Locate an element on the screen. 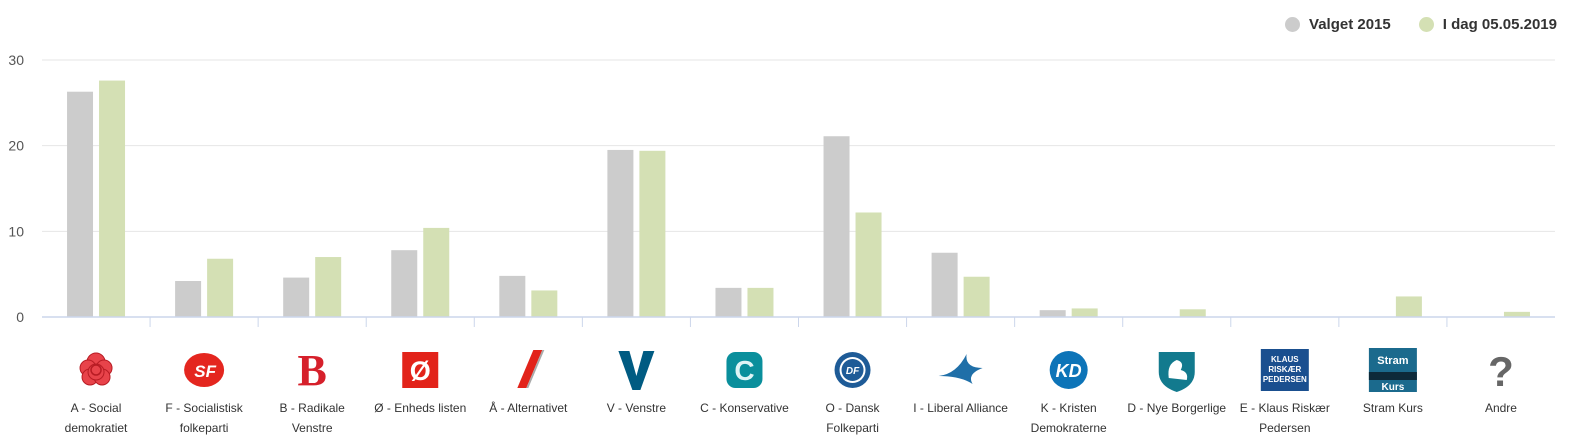 This screenshot has width=1595, height=448. df-logo-icon: DF is located at coordinates (852, 370).